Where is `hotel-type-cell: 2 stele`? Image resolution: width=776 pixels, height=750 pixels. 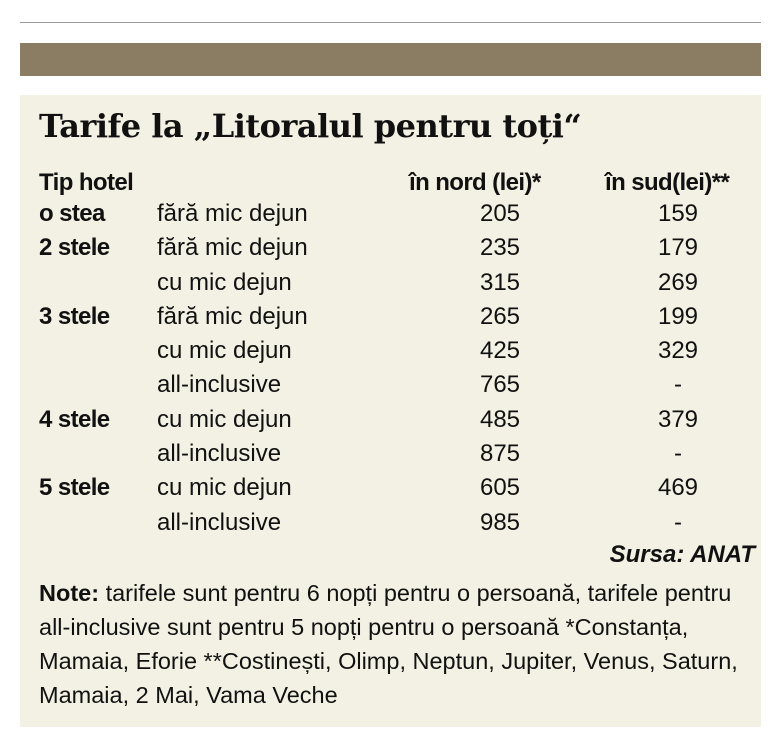
hotel-type-cell: 2 stele is located at coordinates (74, 248).